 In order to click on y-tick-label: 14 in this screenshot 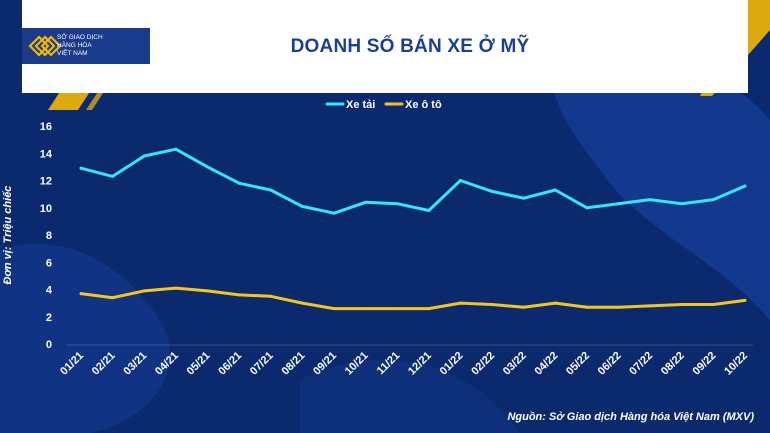, I will do `click(46, 154)`.